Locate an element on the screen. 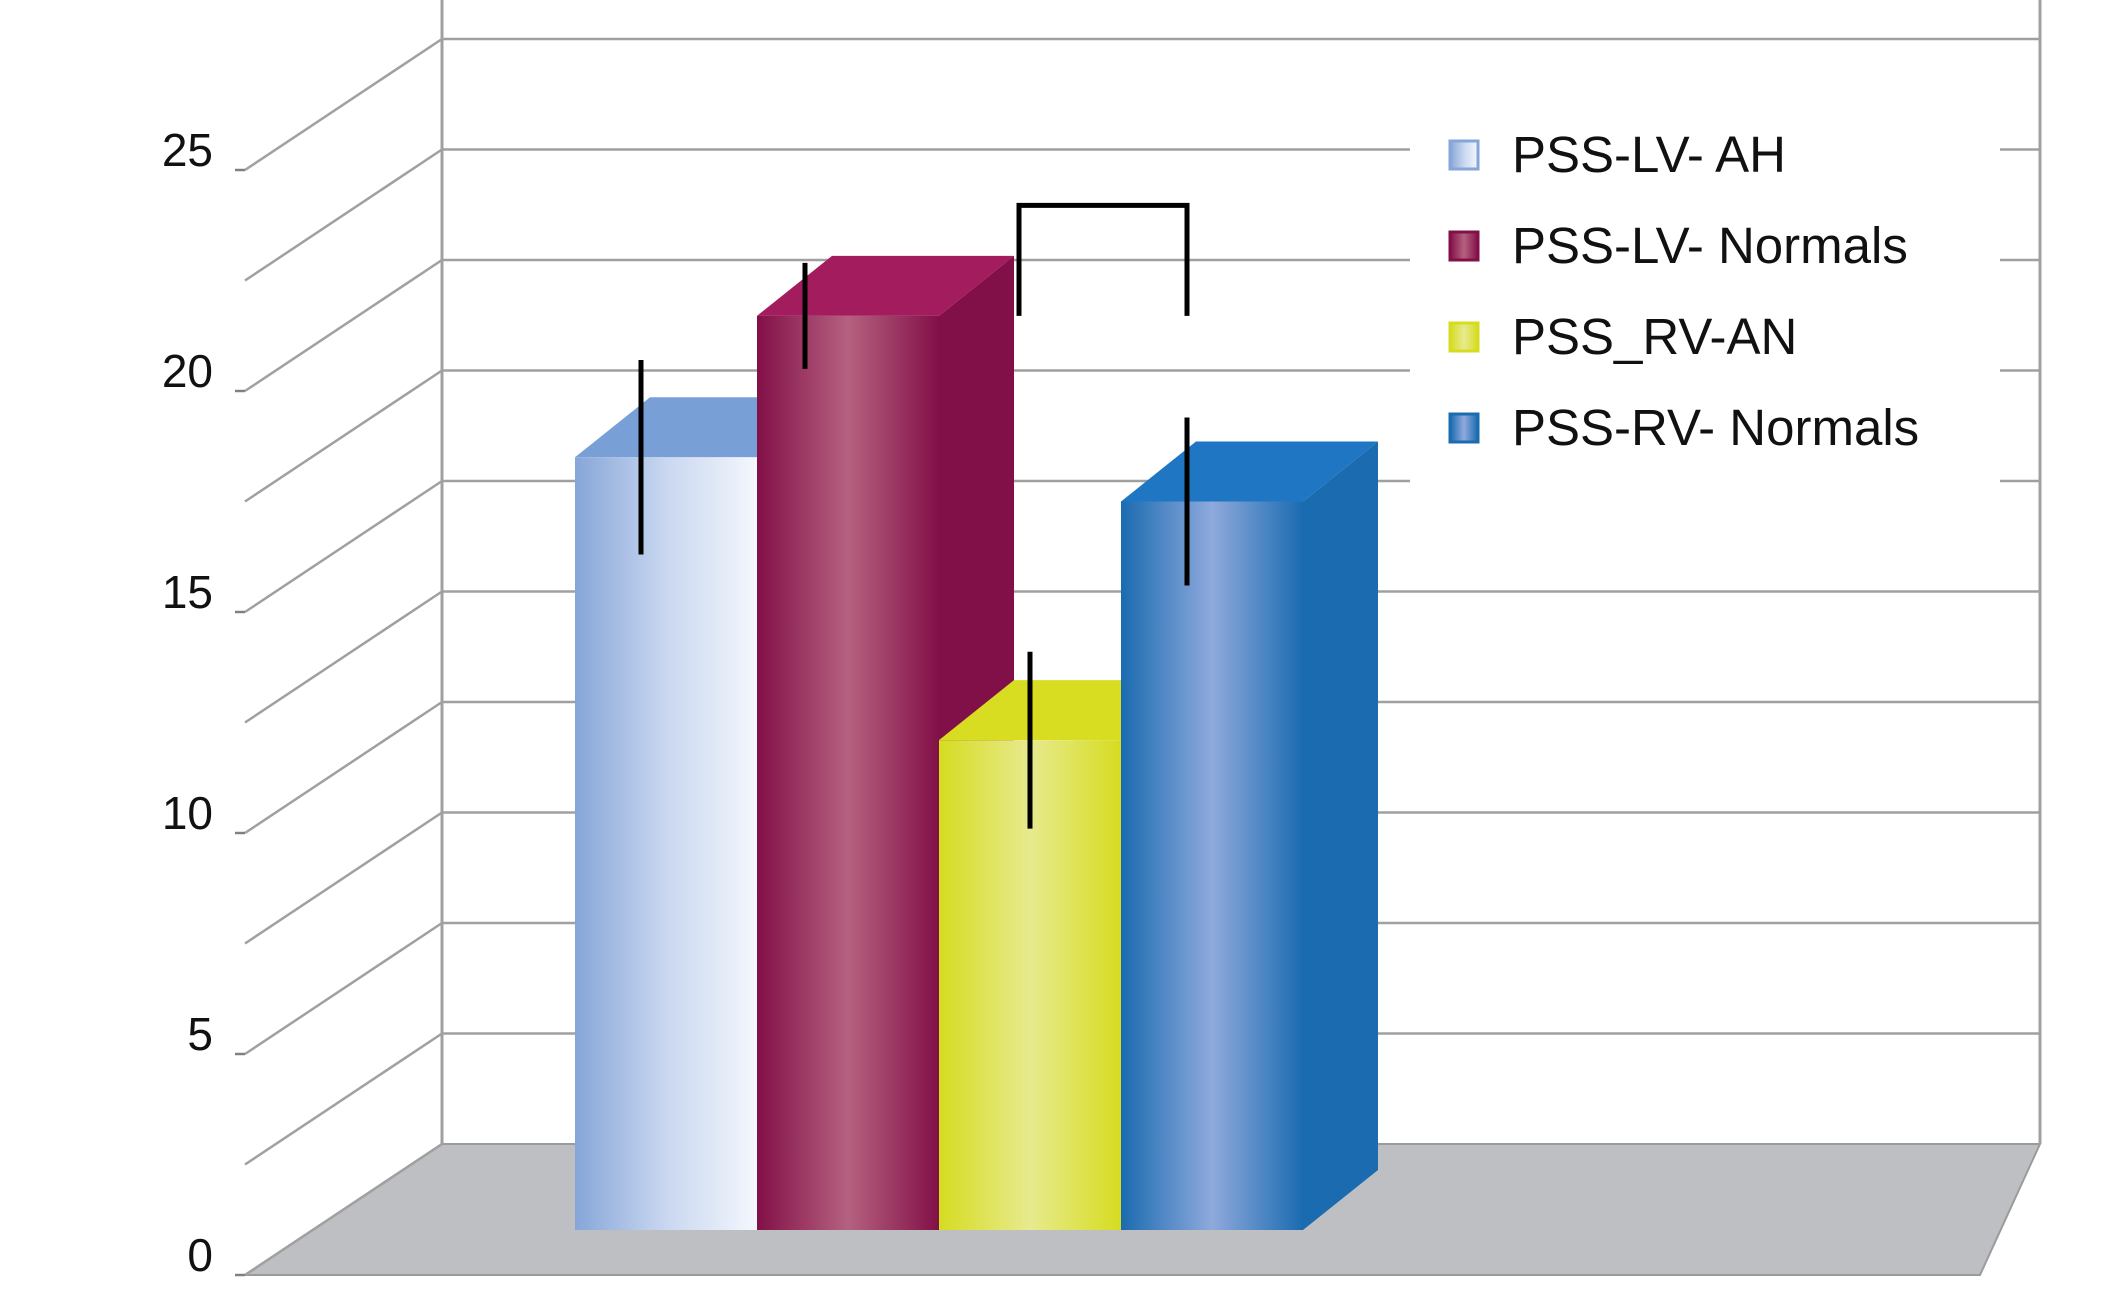 This screenshot has width=2105, height=1291. legend-item: PSS-RV- Normals is located at coordinates (1683, 427).